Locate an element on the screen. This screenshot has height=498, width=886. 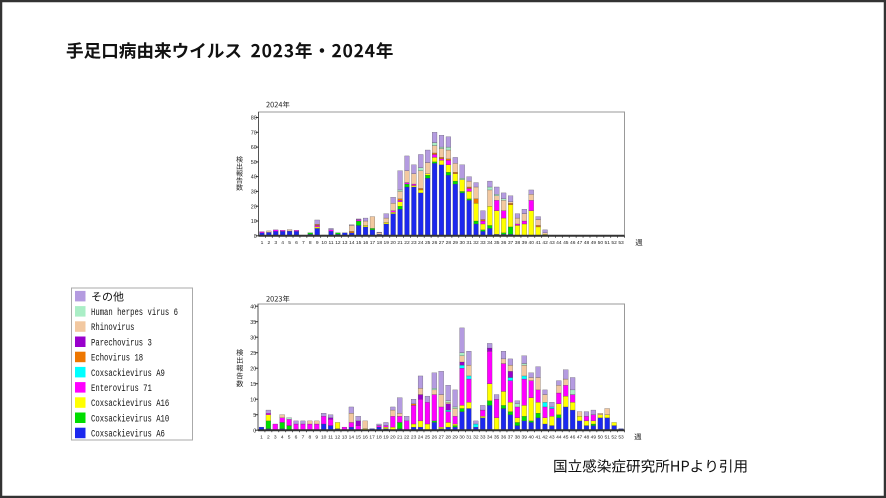
svg-text: 80 is located at coordinates (254, 119).